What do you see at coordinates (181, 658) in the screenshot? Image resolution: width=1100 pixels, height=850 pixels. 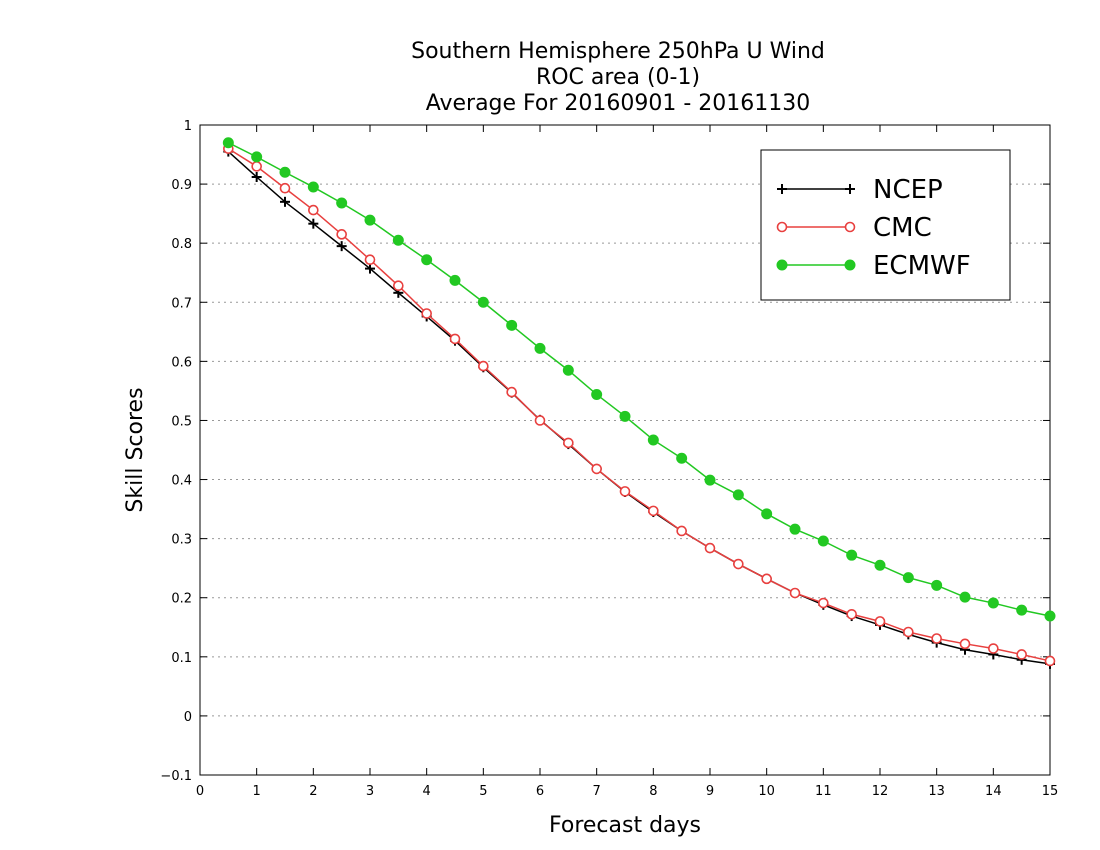 I see `y-tick-label-2: 0.1` at bounding box center [181, 658].